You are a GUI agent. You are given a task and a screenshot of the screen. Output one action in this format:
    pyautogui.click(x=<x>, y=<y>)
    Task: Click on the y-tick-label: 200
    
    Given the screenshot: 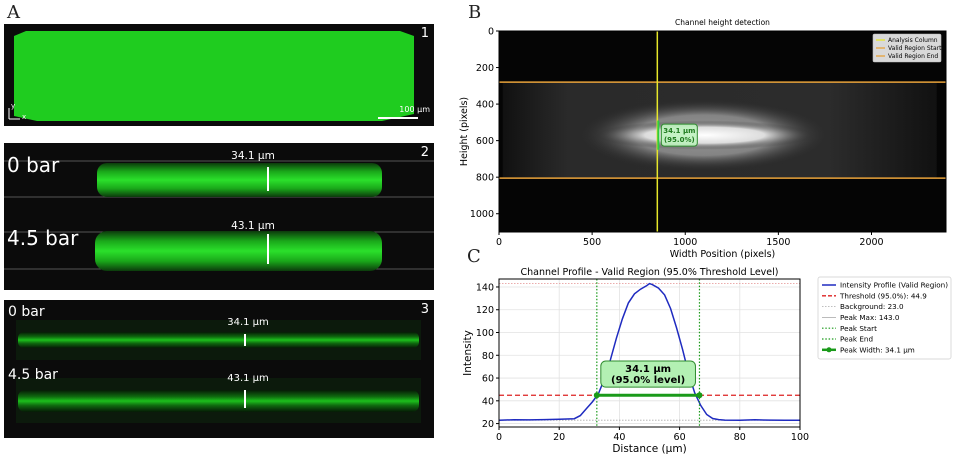 What is the action you would take?
    pyautogui.click(x=485, y=68)
    